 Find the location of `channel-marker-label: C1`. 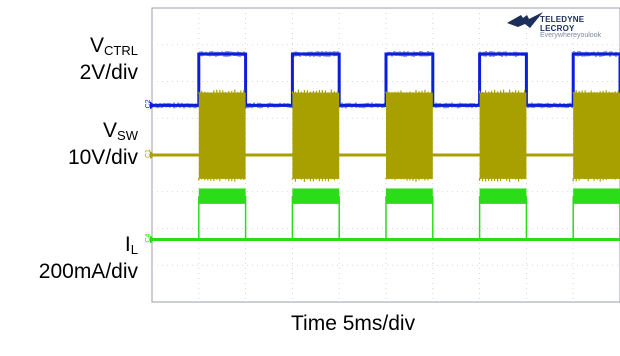

channel-marker-label: C1 is located at coordinates (148, 153).